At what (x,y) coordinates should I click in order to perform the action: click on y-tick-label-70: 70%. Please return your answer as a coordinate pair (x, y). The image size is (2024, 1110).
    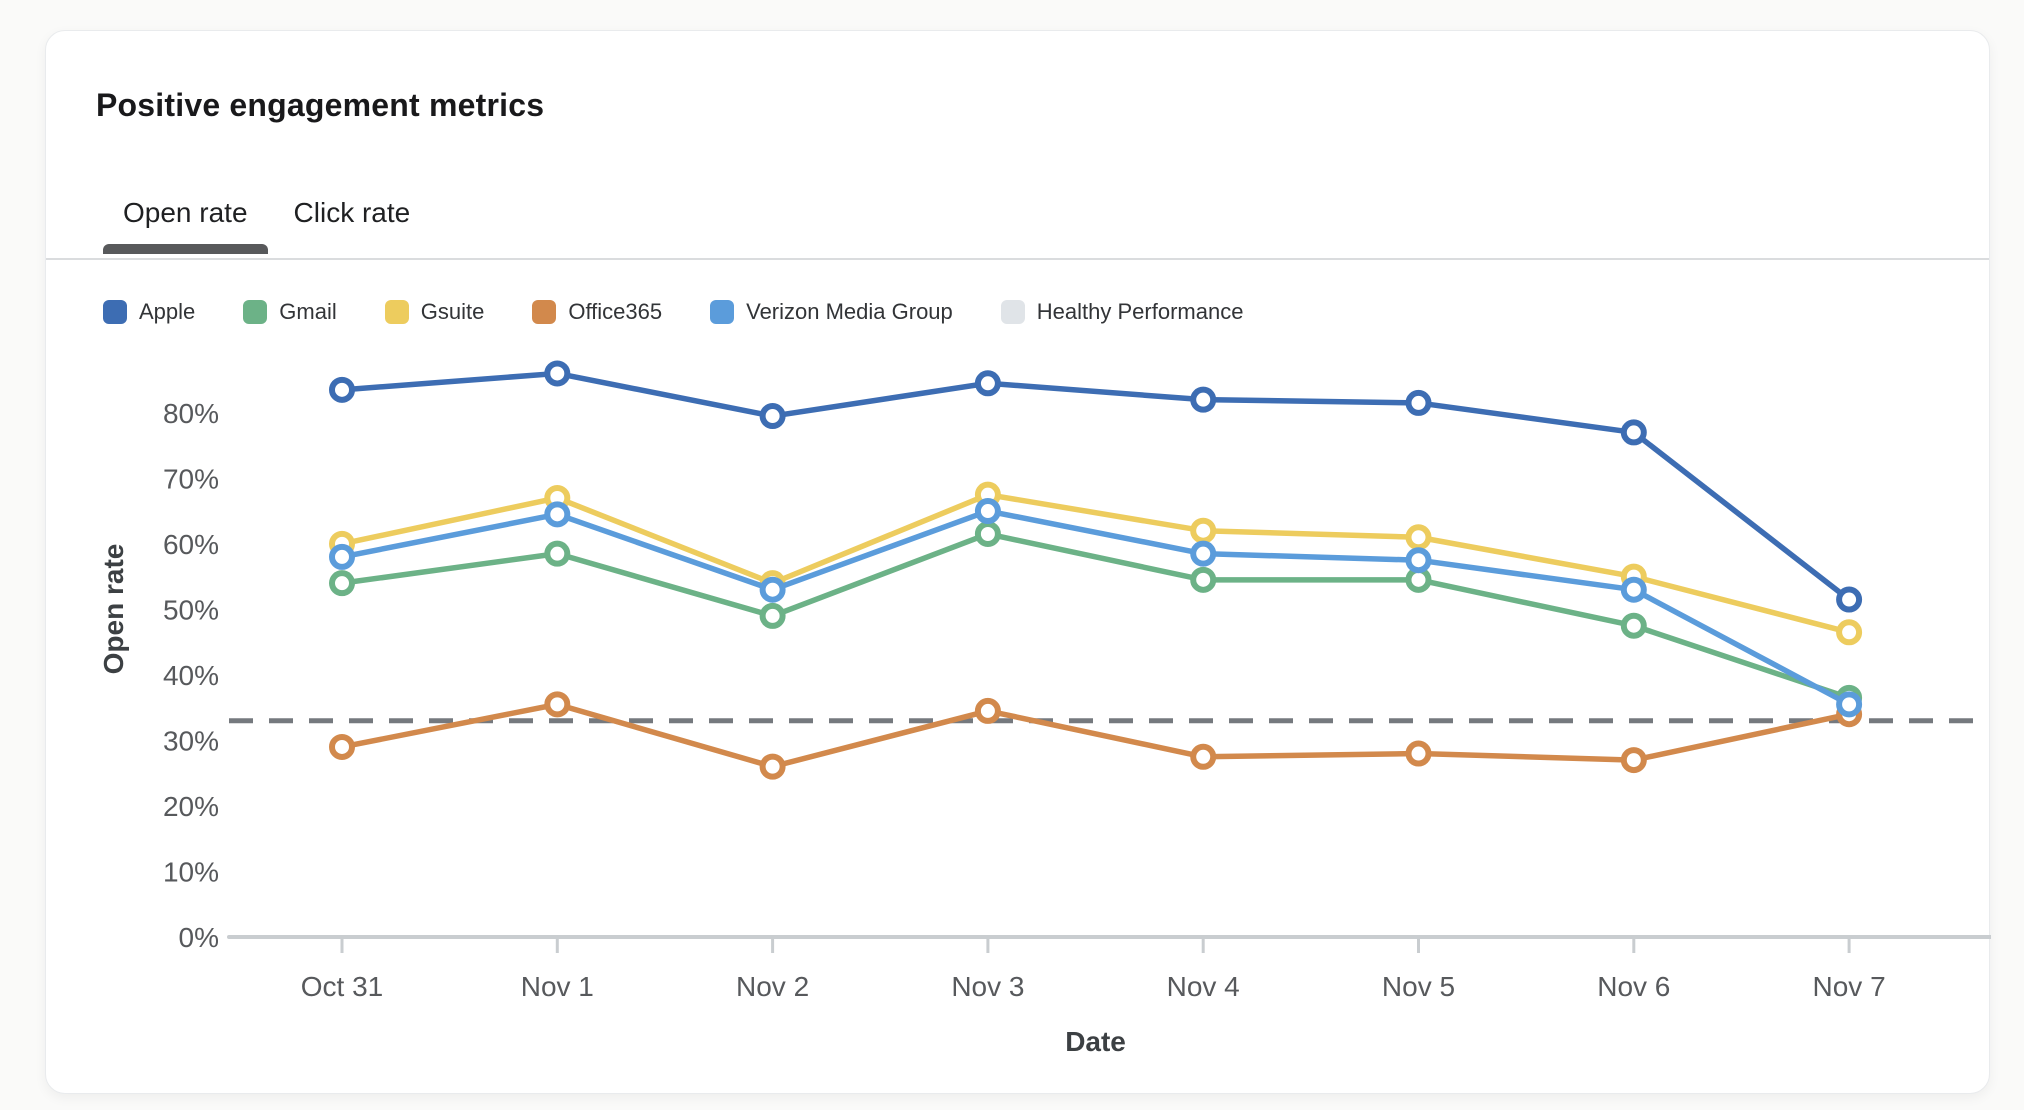
    Looking at the image, I should click on (191, 478).